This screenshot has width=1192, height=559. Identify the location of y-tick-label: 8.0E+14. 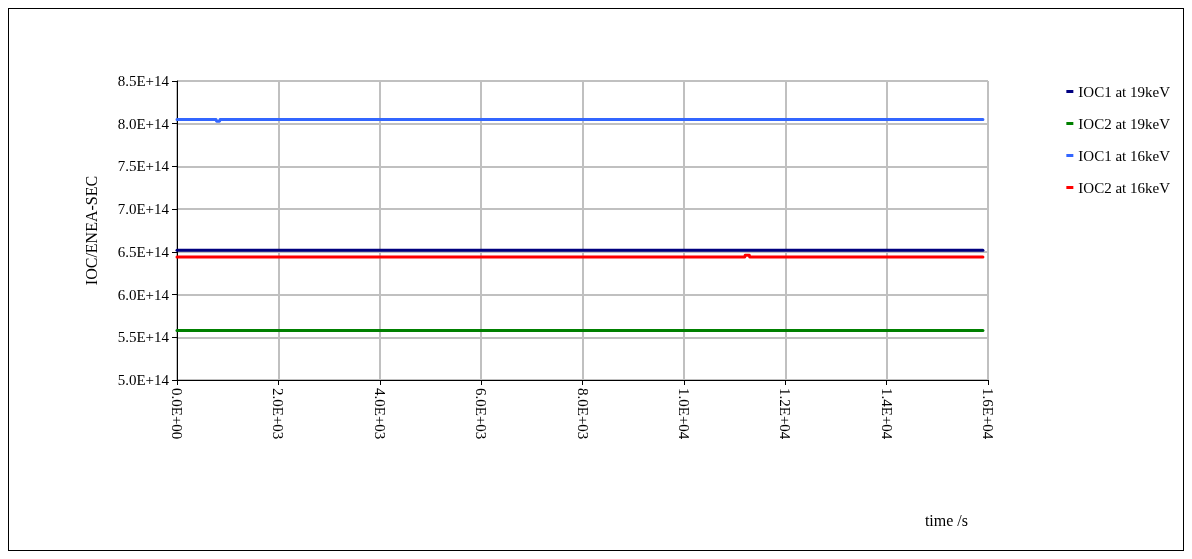
(143, 123).